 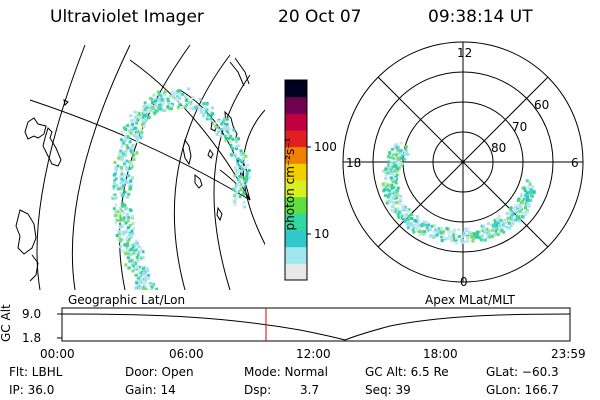 What do you see at coordinates (499, 148) in the screenshot?
I see `mlat-label-80: 80` at bounding box center [499, 148].